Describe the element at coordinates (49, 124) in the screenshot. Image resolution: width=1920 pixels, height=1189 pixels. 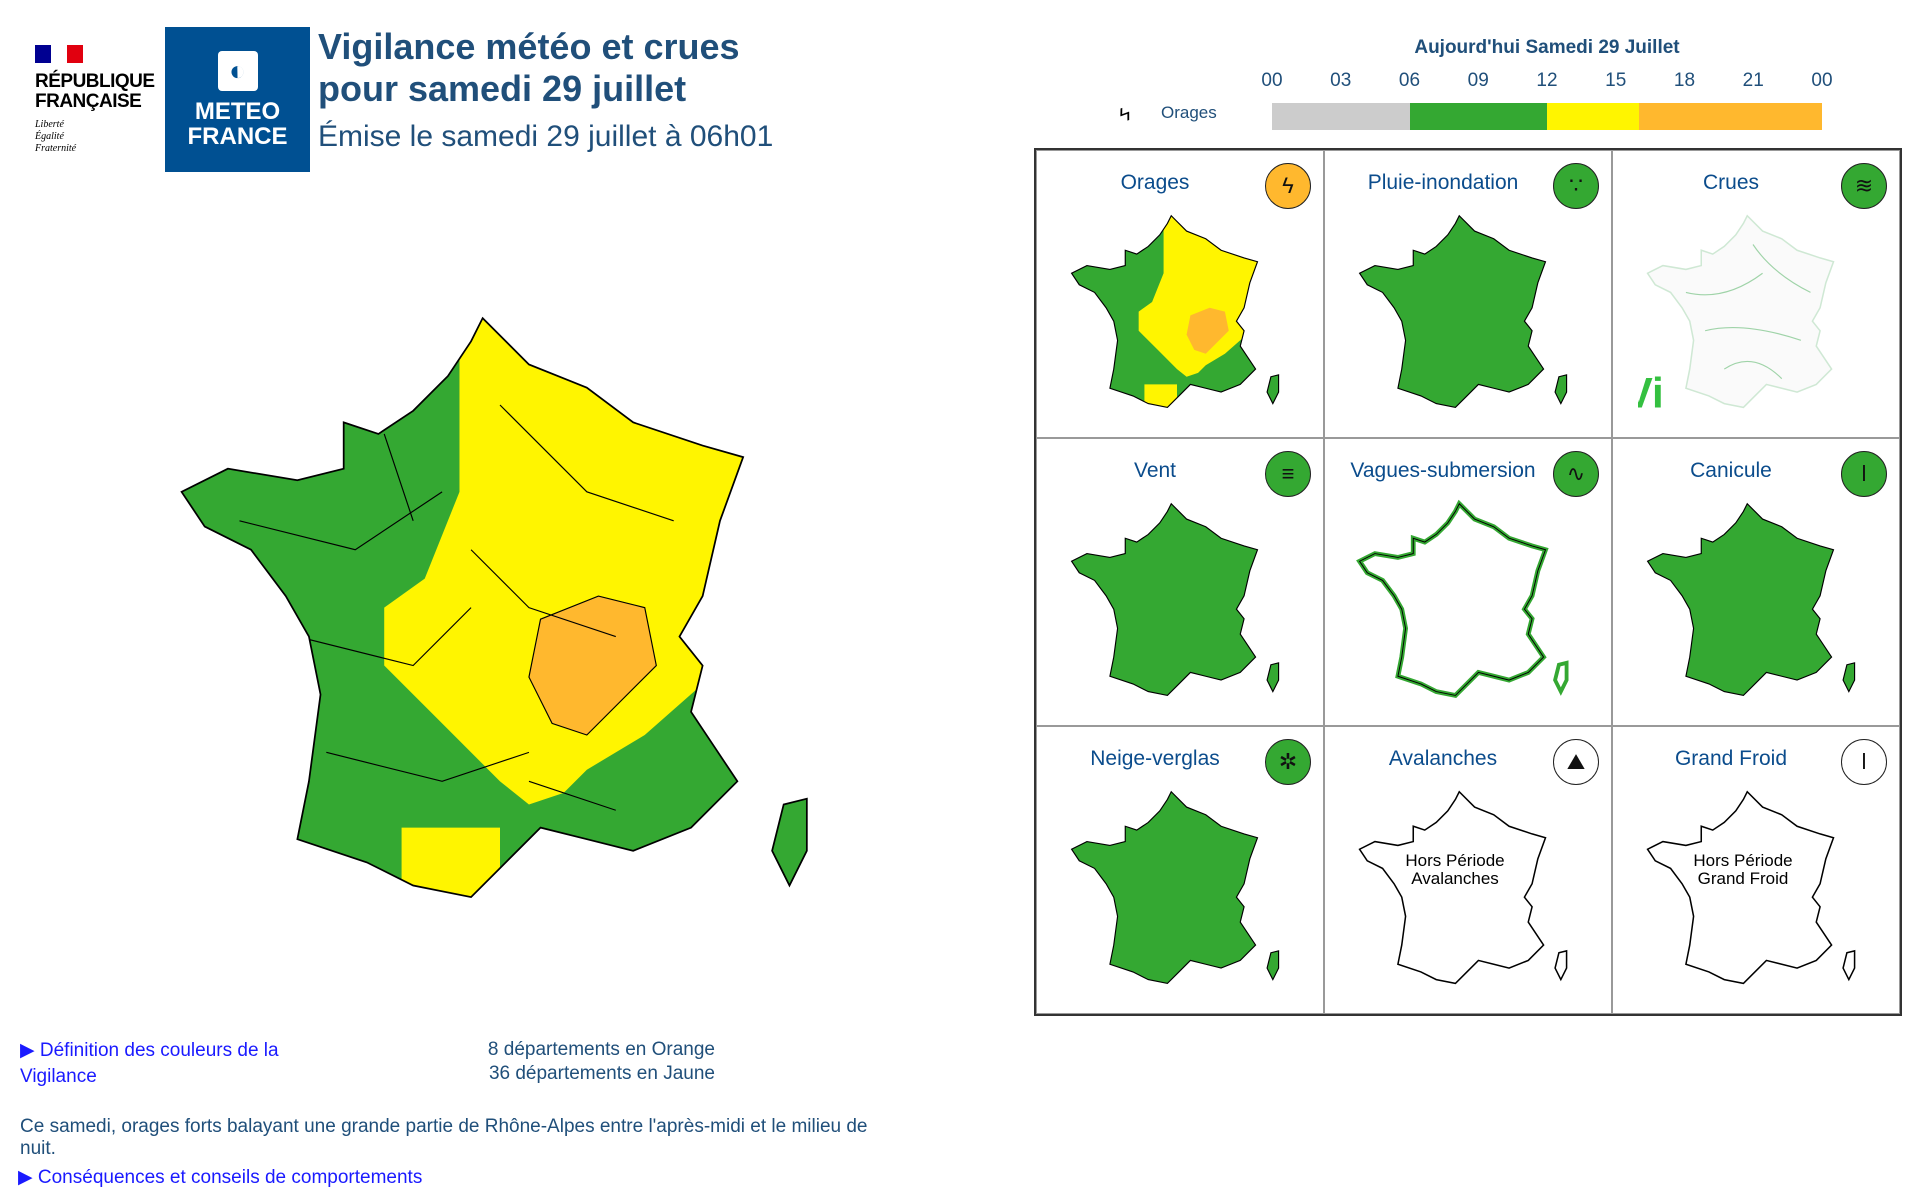
I see `motto-liberte: Liberté` at that location.